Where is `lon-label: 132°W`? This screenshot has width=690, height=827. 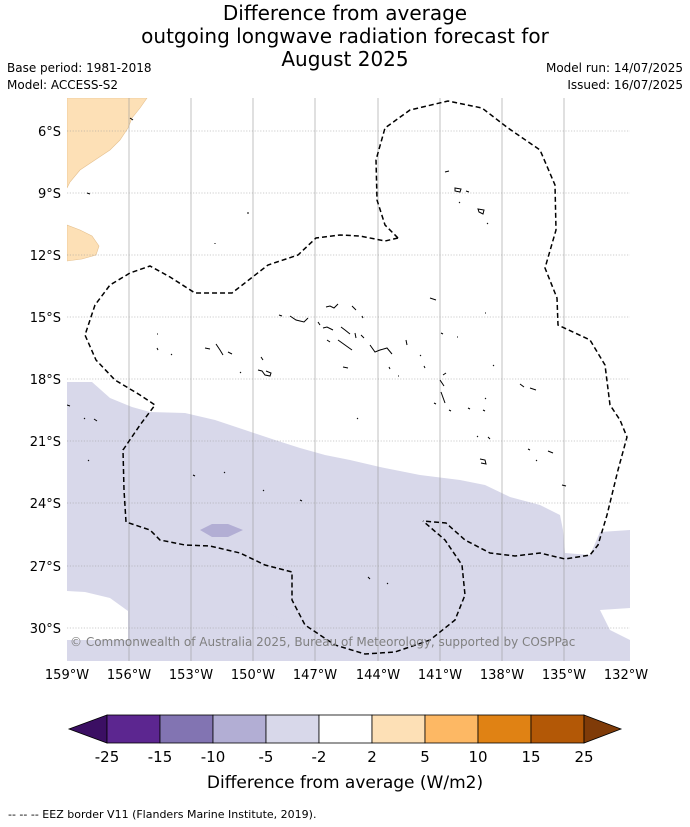
lon-label: 132°W is located at coordinates (626, 675).